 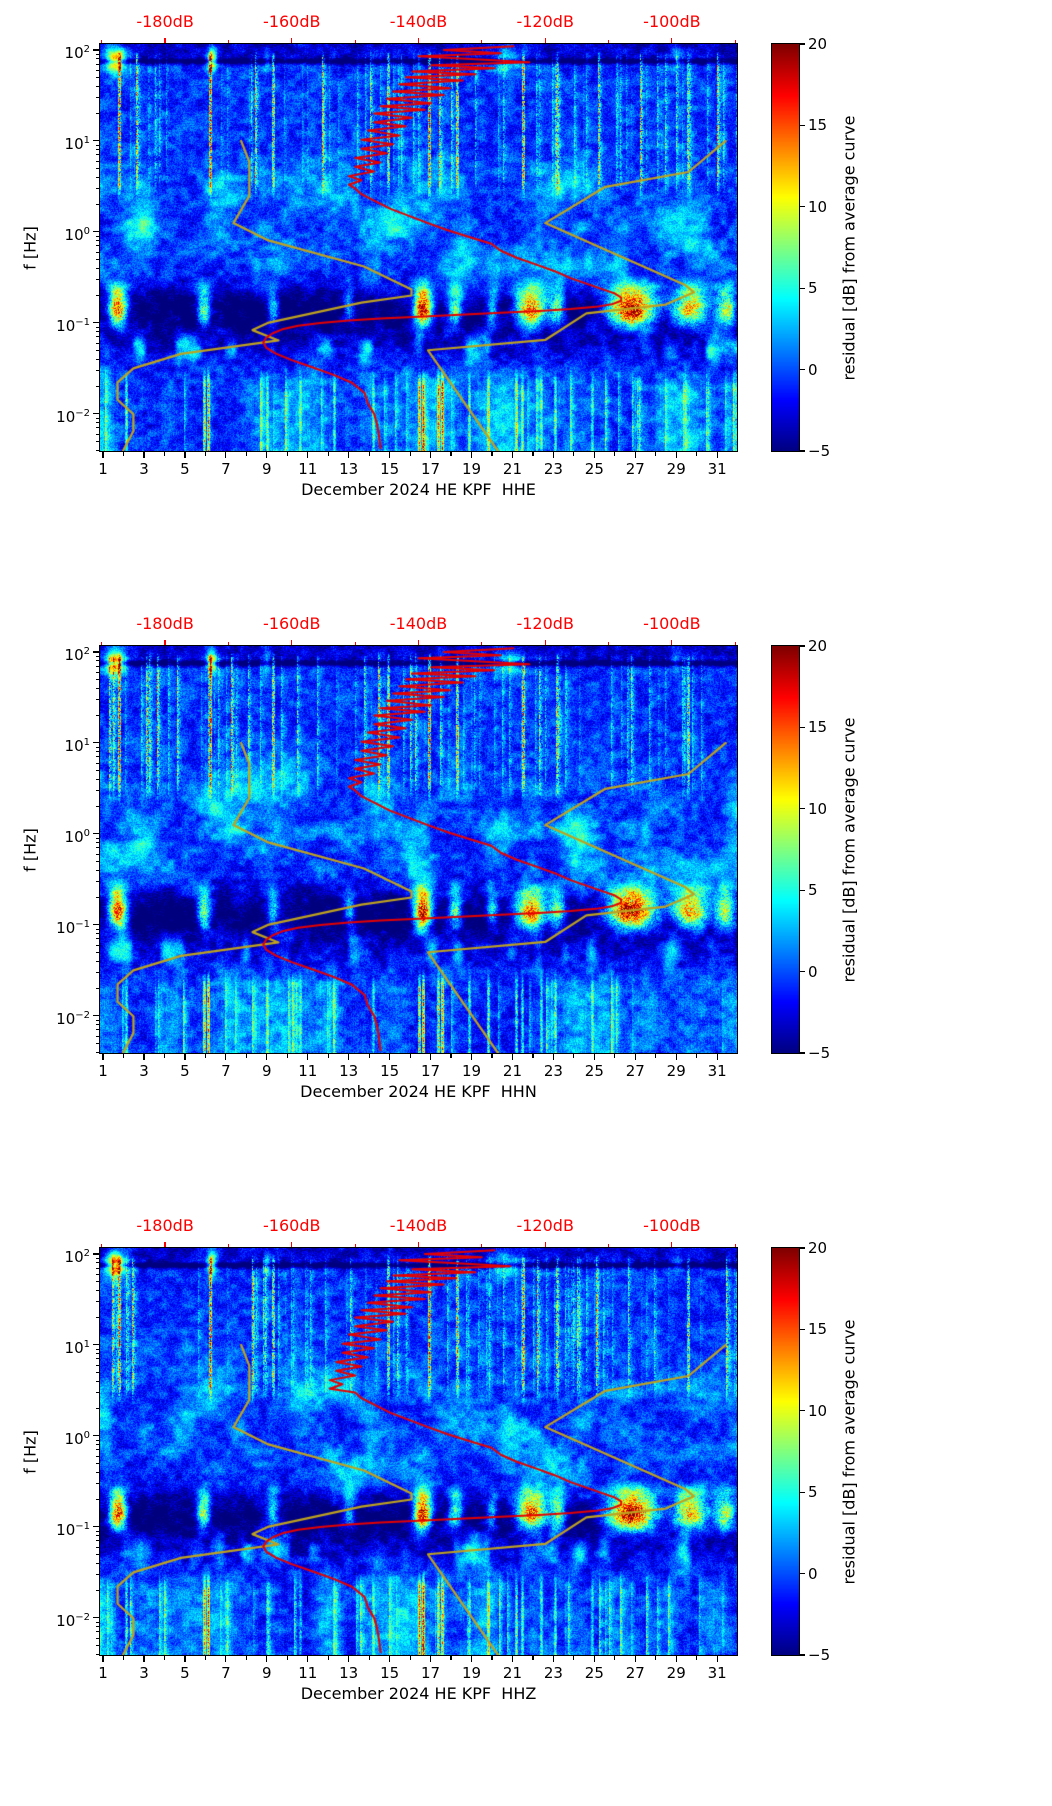 What do you see at coordinates (103, 1071) in the screenshot?
I see `x-tick-label: 1` at bounding box center [103, 1071].